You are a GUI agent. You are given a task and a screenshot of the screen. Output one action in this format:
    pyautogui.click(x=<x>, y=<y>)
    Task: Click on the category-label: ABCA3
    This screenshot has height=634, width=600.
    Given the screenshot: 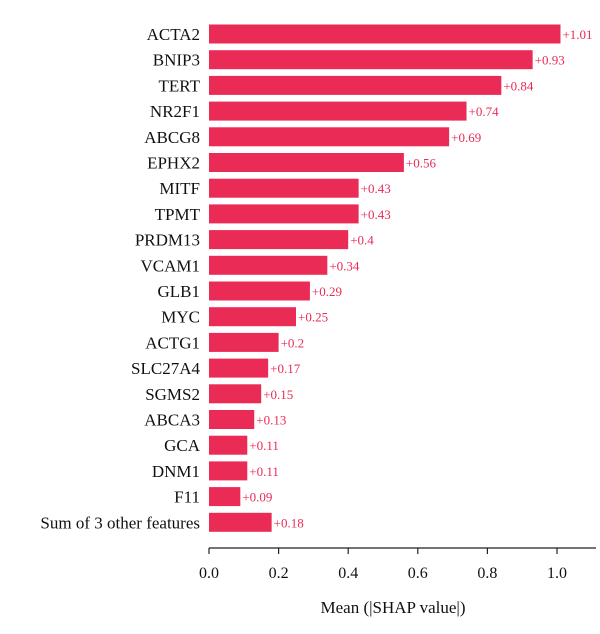 What is the action you would take?
    pyautogui.click(x=172, y=420)
    